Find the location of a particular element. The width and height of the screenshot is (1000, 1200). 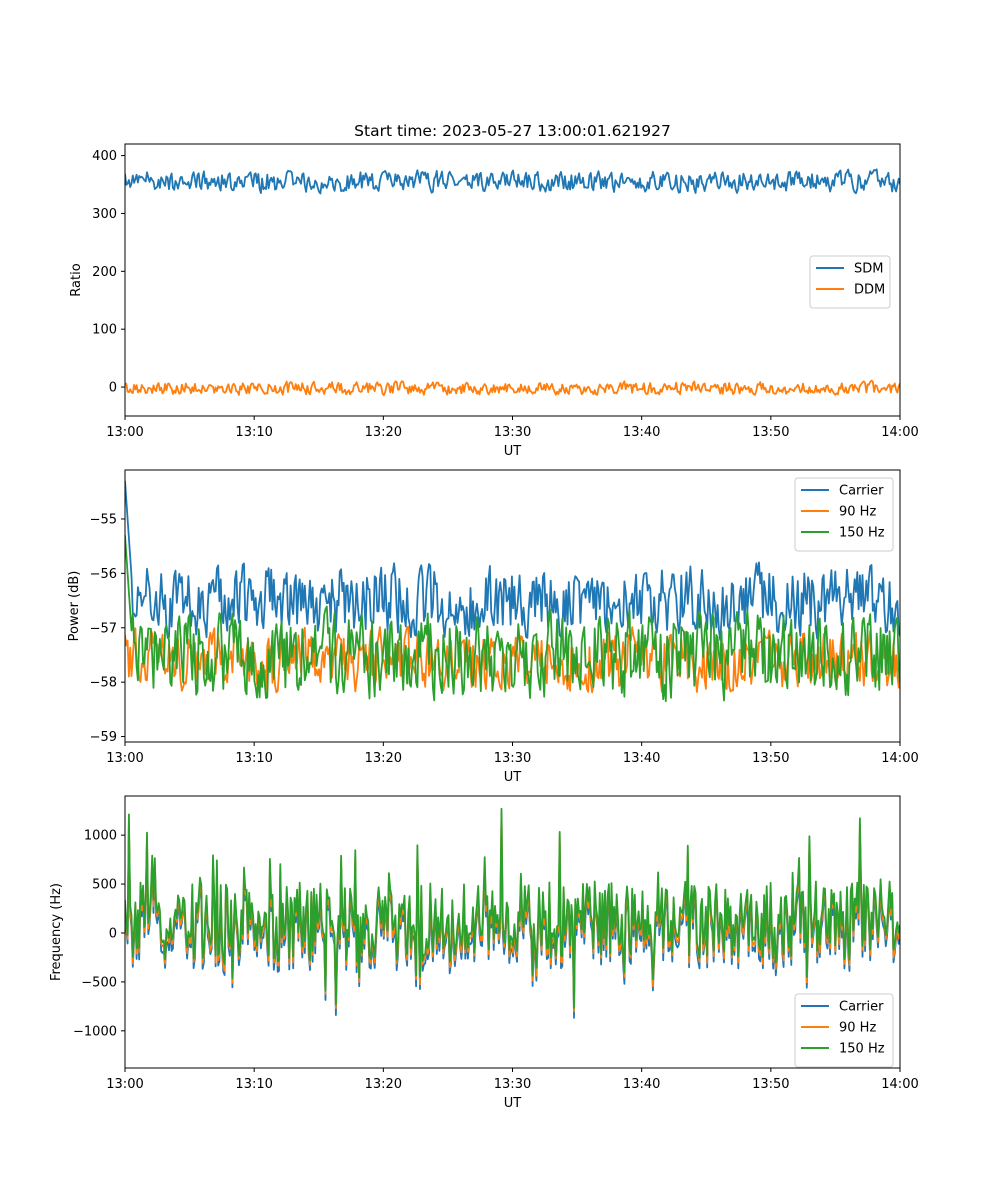

y-tick-label: −59 is located at coordinates (103, 737).